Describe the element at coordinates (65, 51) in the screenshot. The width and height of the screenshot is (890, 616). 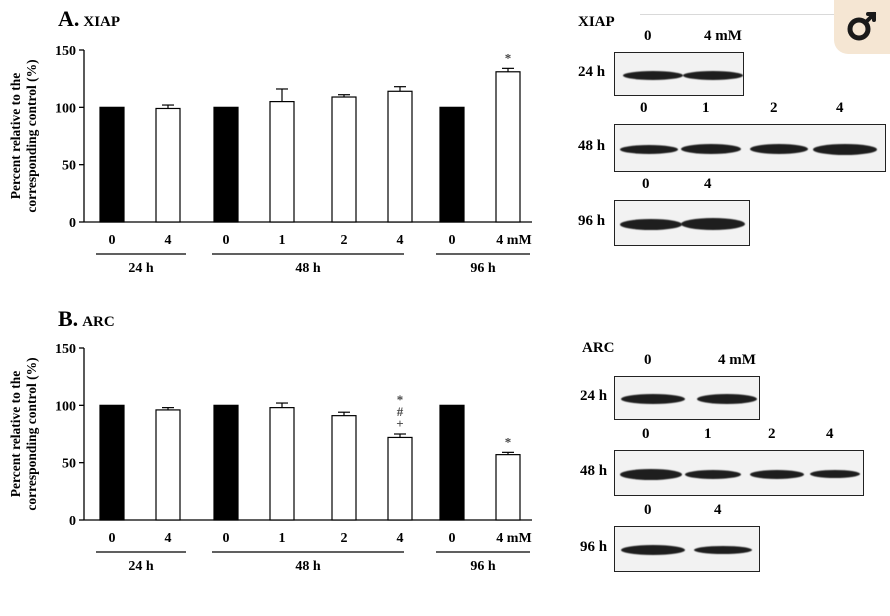
I see `y-tick-label: 150` at that location.